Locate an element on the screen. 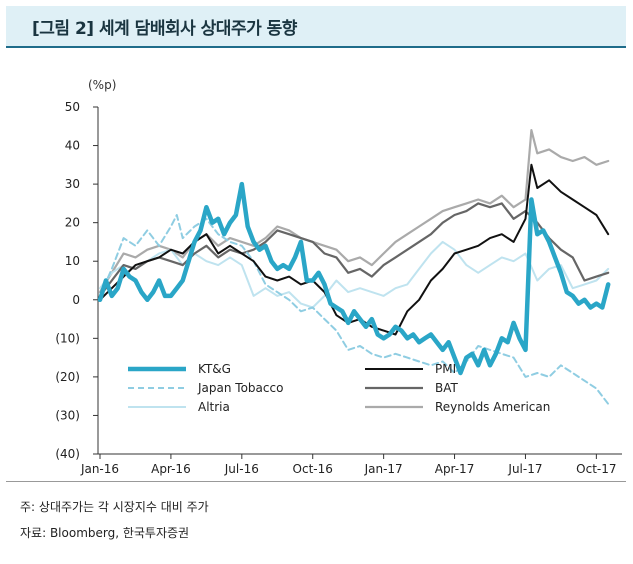  chart-note: 주: 상대주가는 각 시장지수 대비 주가 is located at coordinates (114, 507).